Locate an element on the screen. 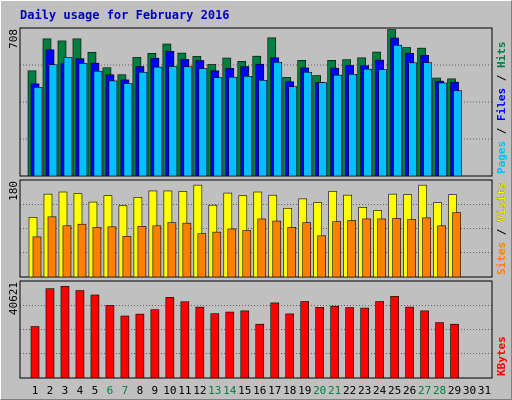 The height and width of the screenshot is (400, 512). x-tick-day-29: 29 is located at coordinates (454, 390).